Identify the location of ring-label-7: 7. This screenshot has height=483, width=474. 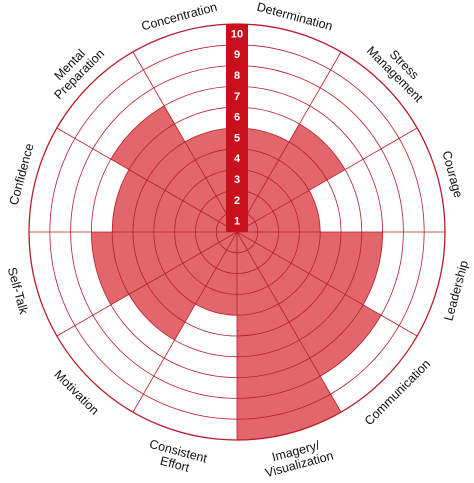
(237, 97).